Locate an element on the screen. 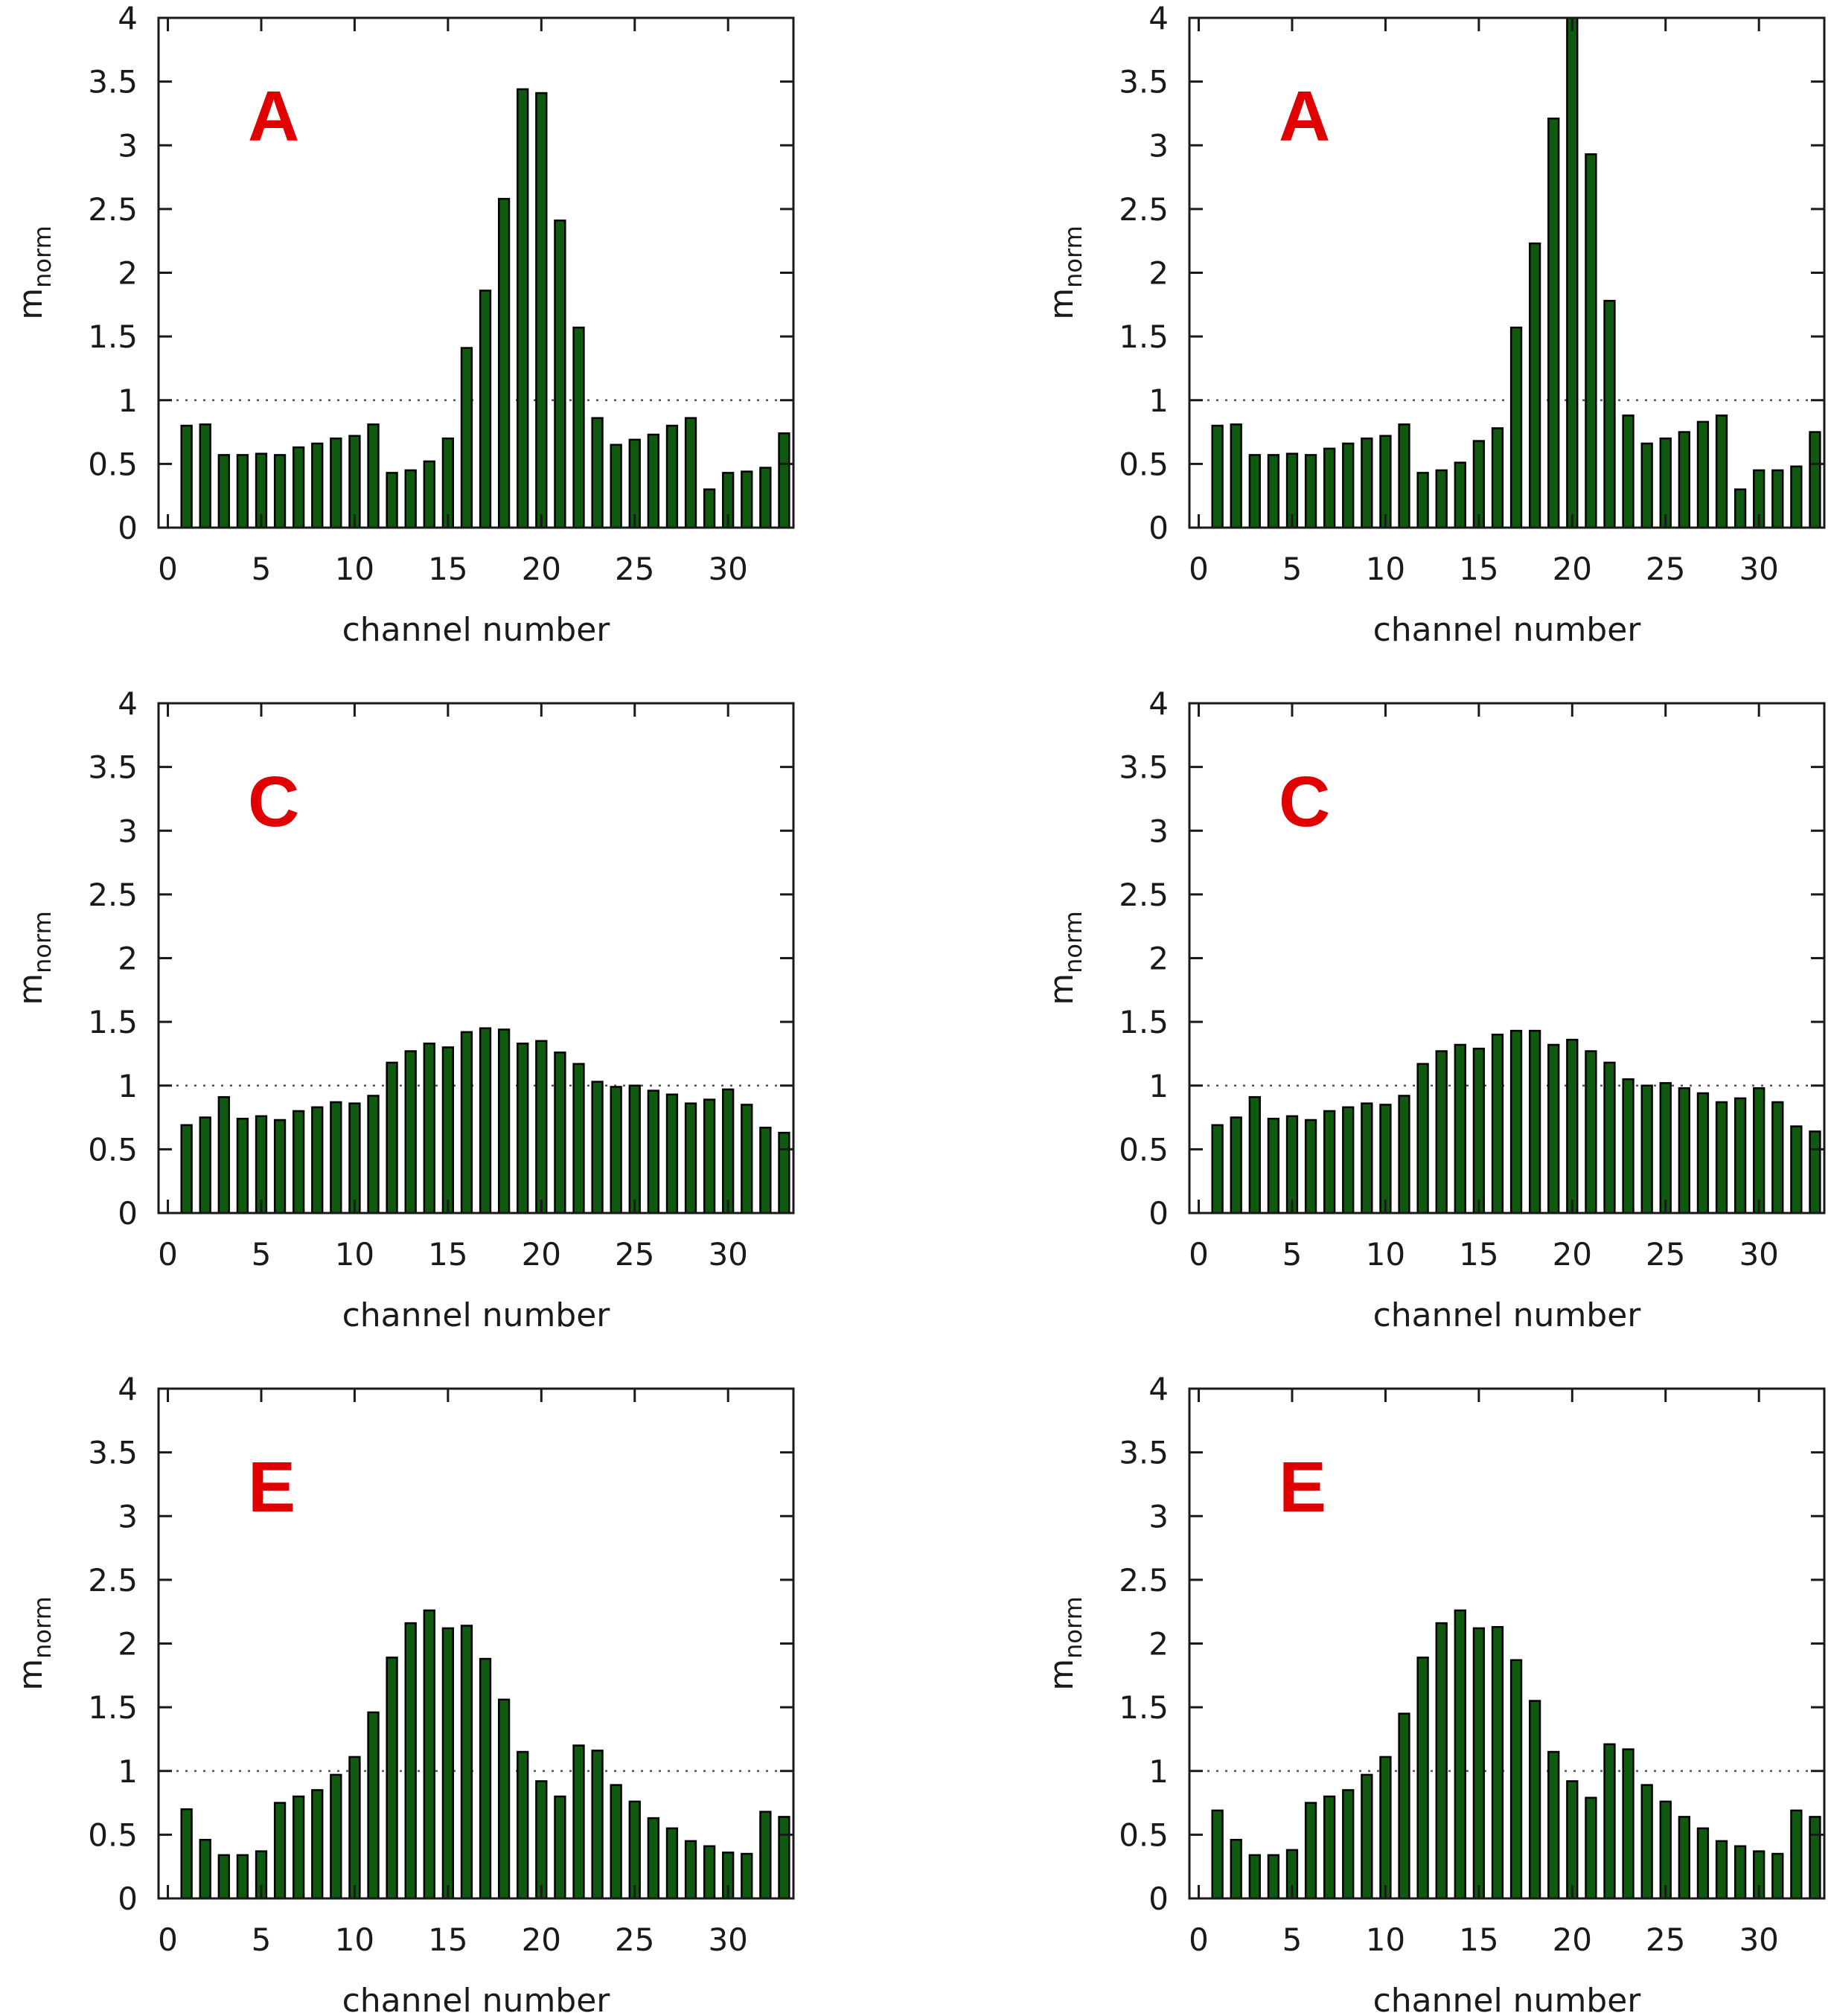 This screenshot has width=1831, height=2016. x-tick-label: 30 is located at coordinates (1758, 1254).